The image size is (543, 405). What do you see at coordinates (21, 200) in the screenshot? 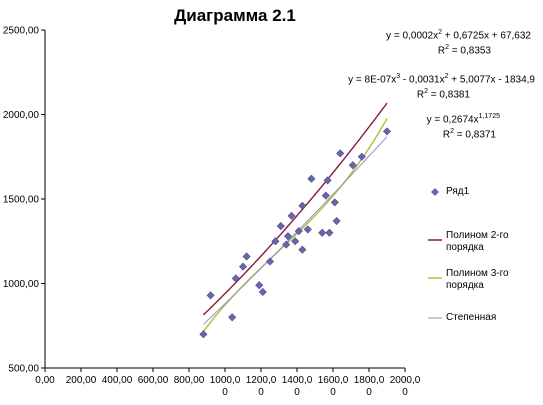
I see `y-tick-label: 1500,00` at bounding box center [21, 200].